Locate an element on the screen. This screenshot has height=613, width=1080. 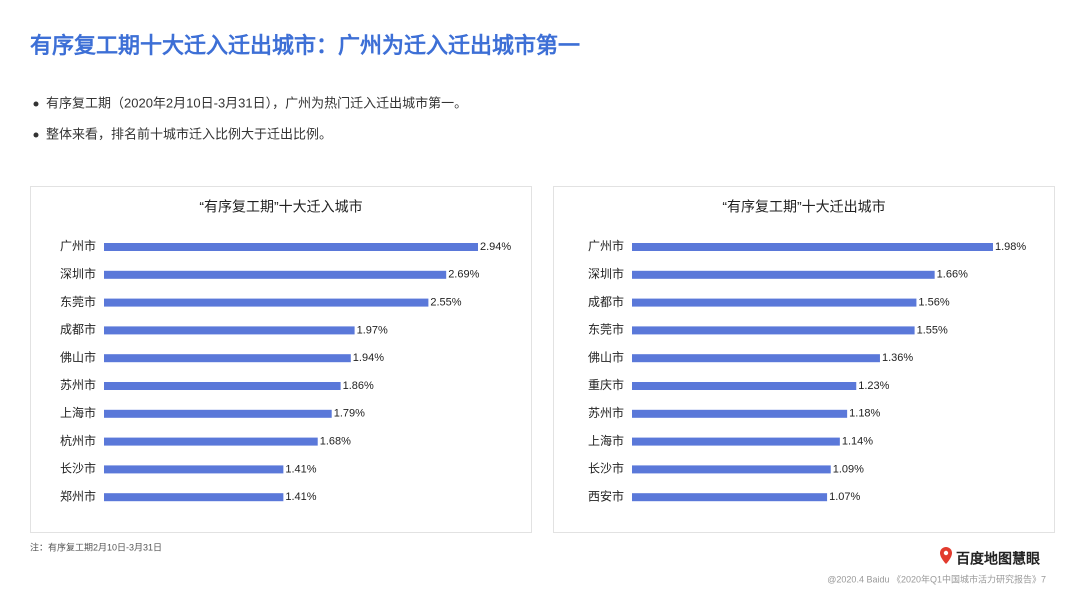
value-label: 1.68% is located at coordinates (335, 442).